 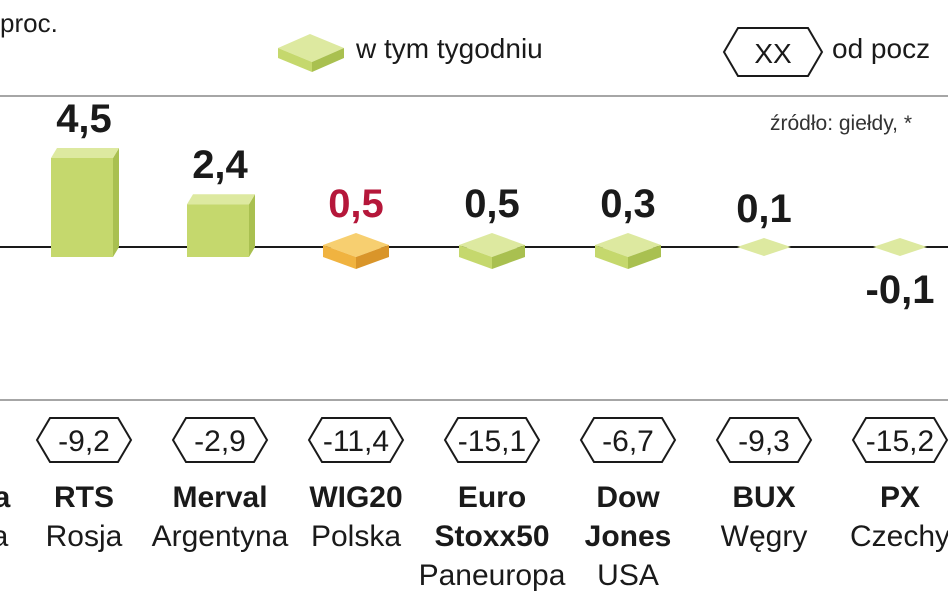 What do you see at coordinates (841, 123) in the screenshot?
I see `source-note: źródło: giełdy, *` at bounding box center [841, 123].